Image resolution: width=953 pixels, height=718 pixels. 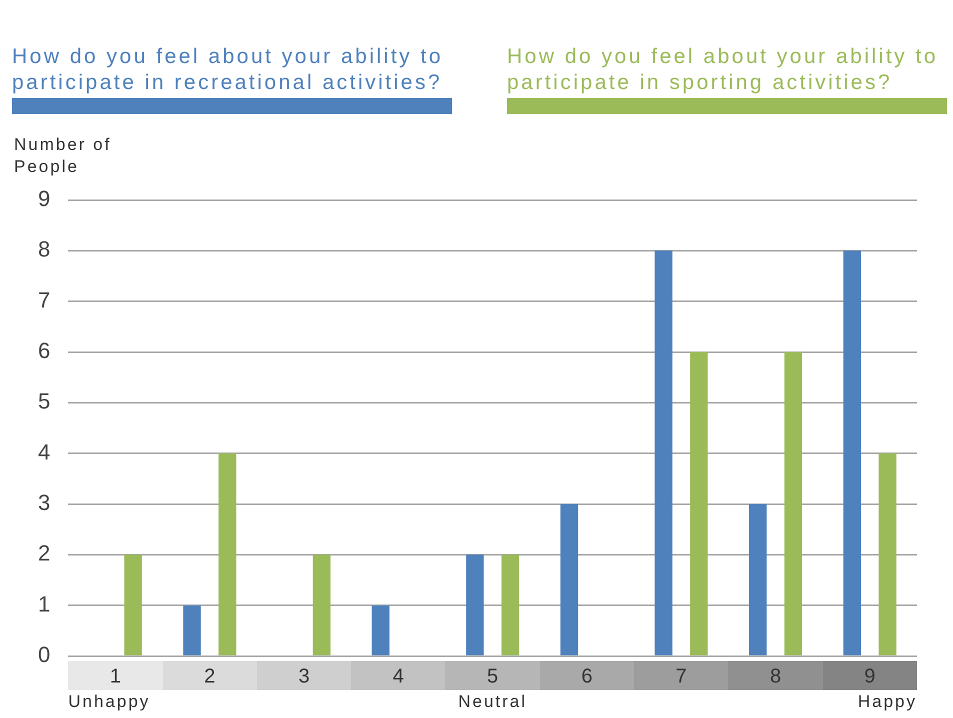 What do you see at coordinates (681, 677) in the screenshot?
I see `x-tick-label: 7` at bounding box center [681, 677].